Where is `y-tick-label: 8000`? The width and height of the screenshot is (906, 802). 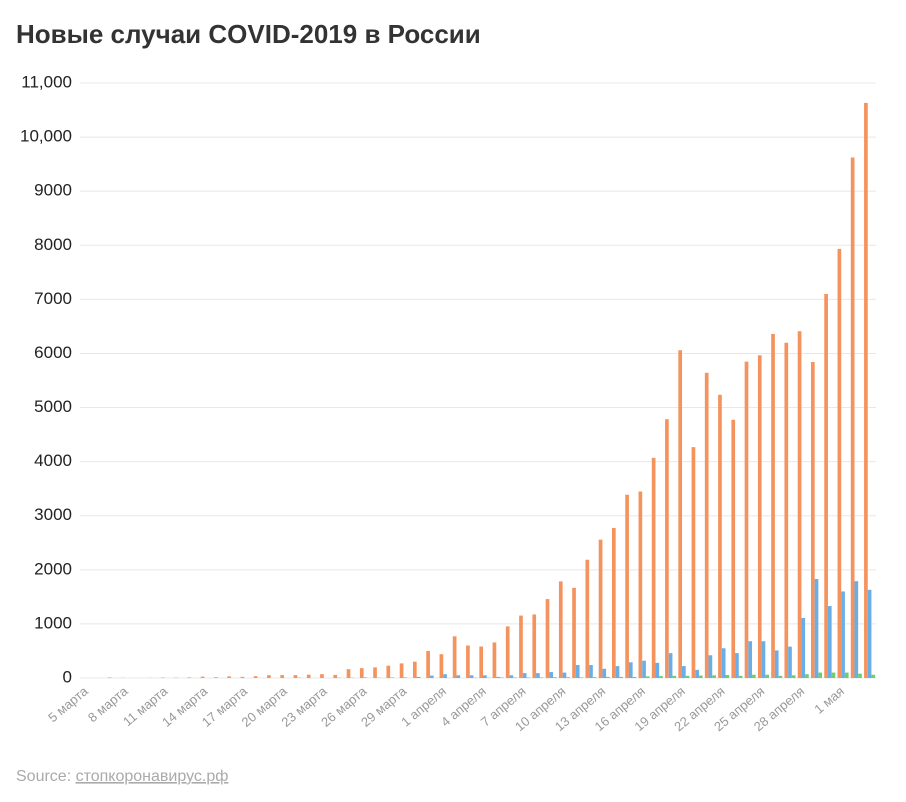 y-tick-label: 8000 is located at coordinates (53, 244).